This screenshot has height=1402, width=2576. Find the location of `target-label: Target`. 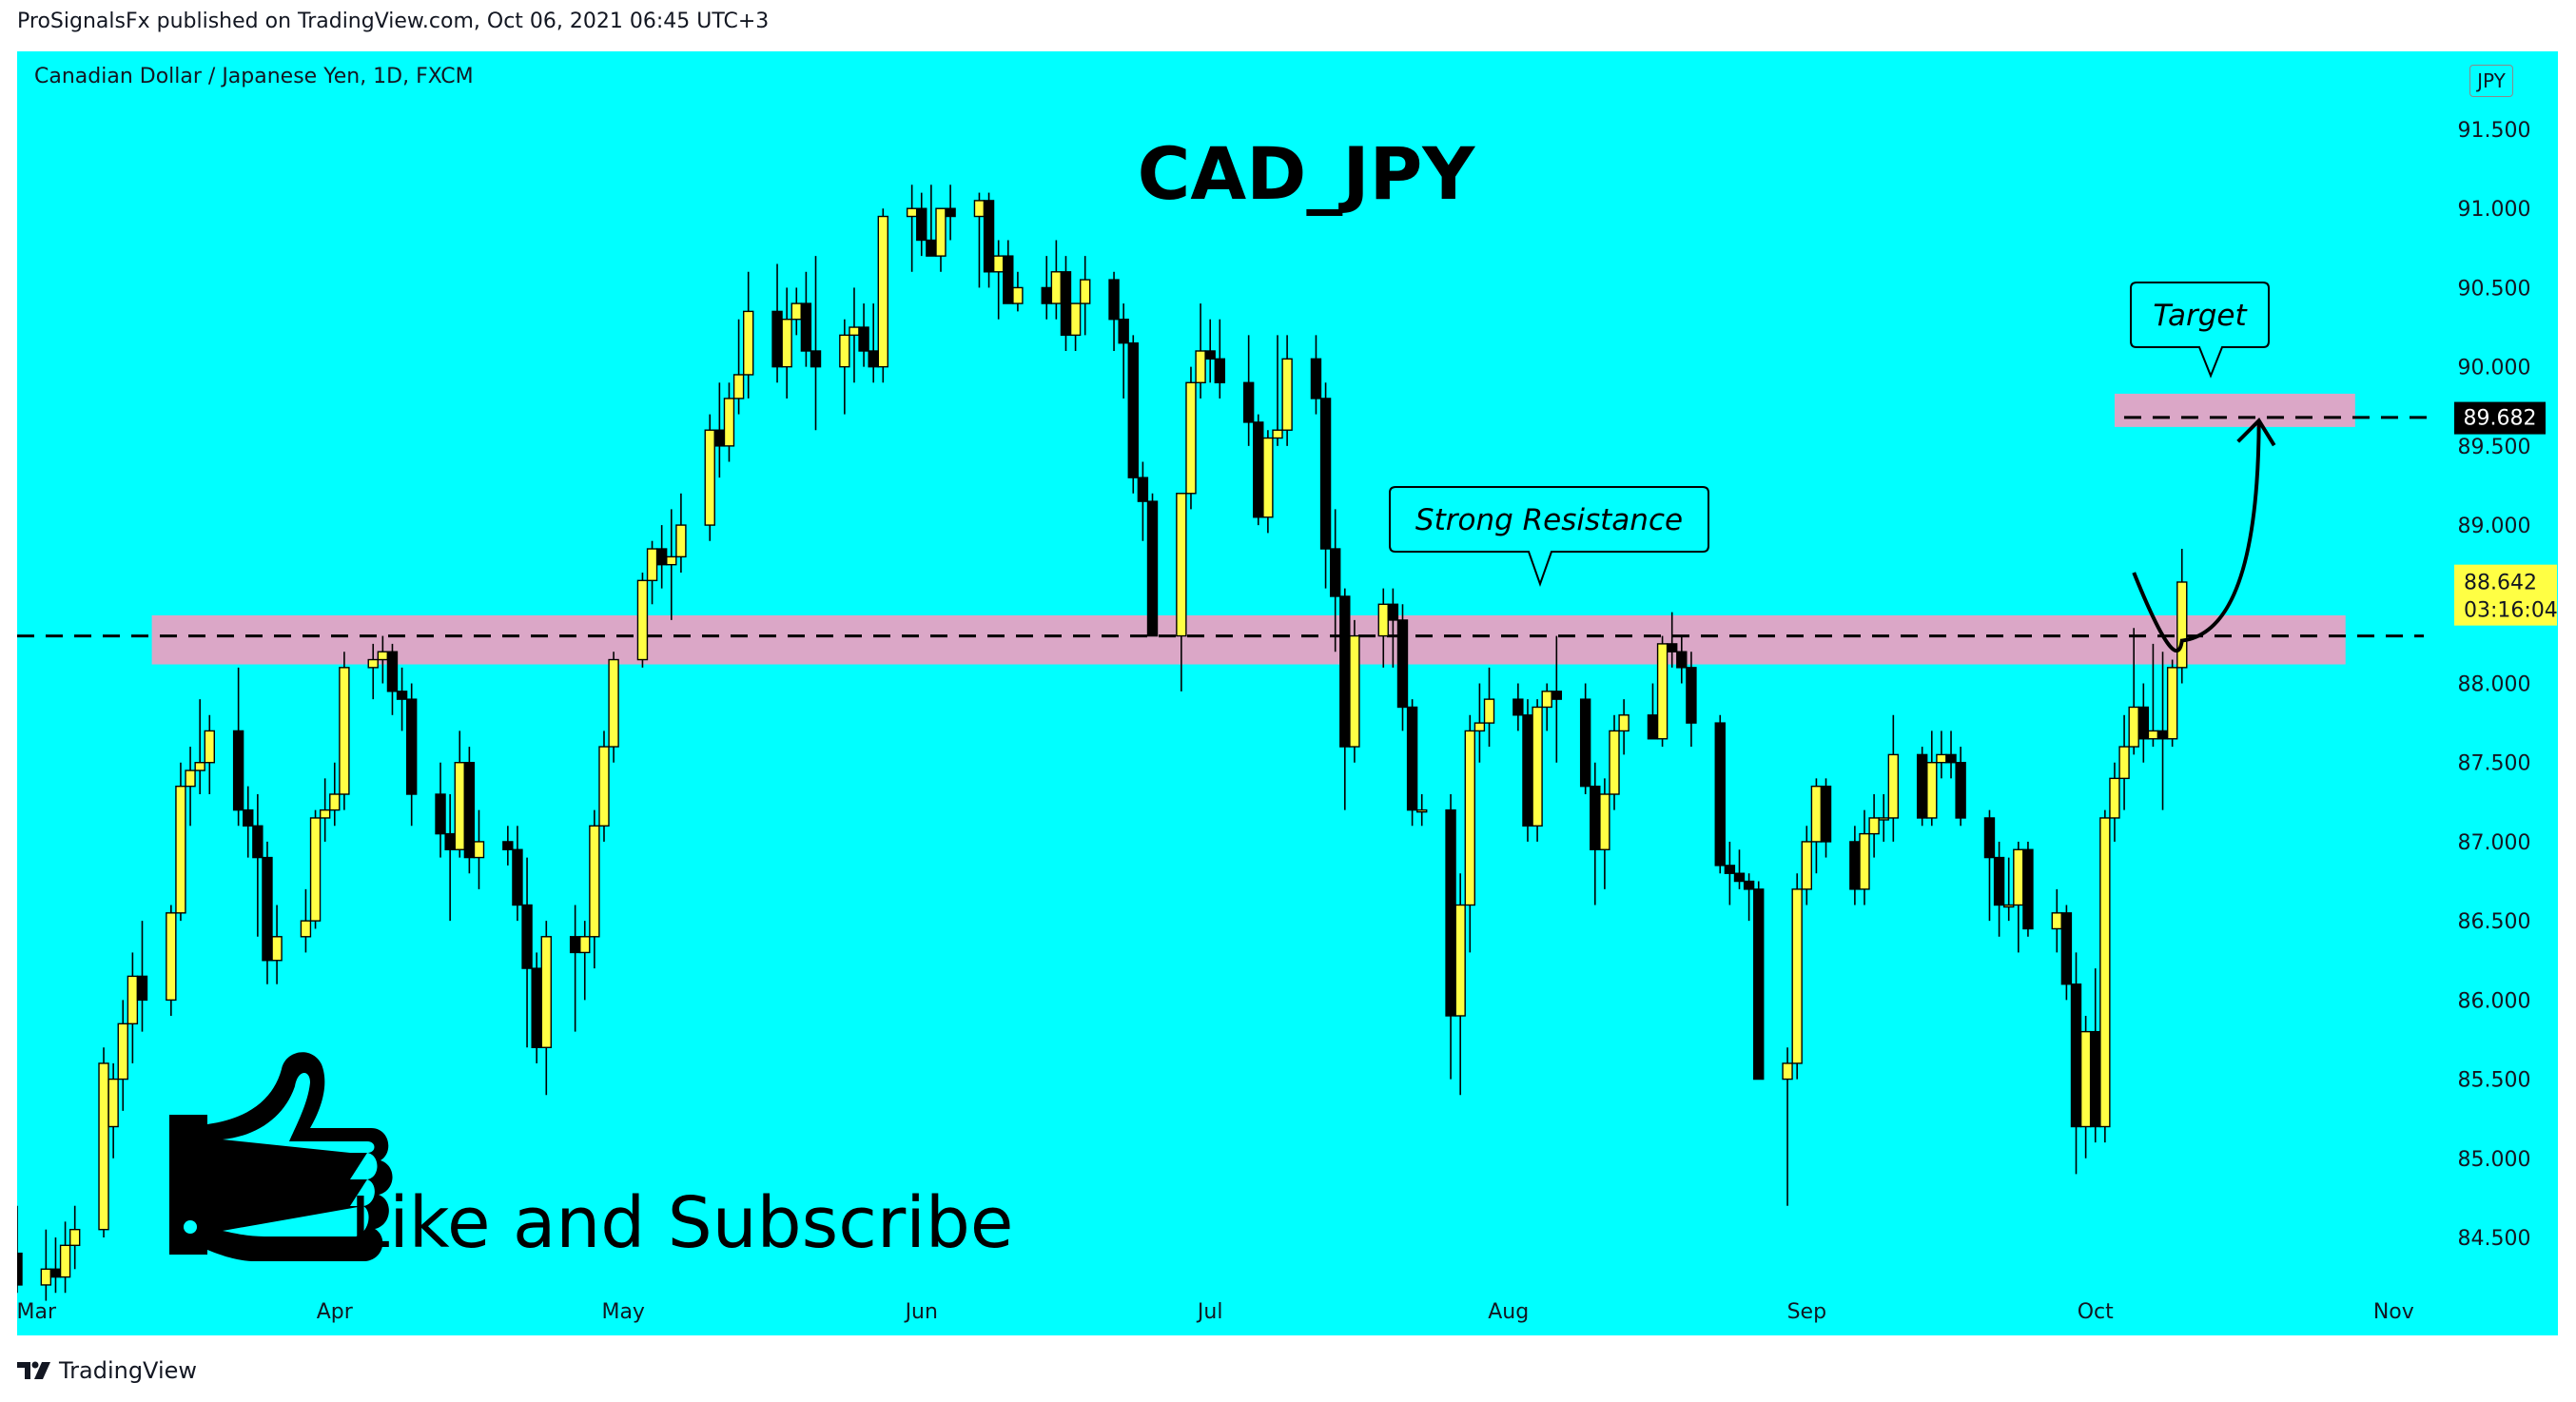

target-label: Target is located at coordinates (2201, 316).